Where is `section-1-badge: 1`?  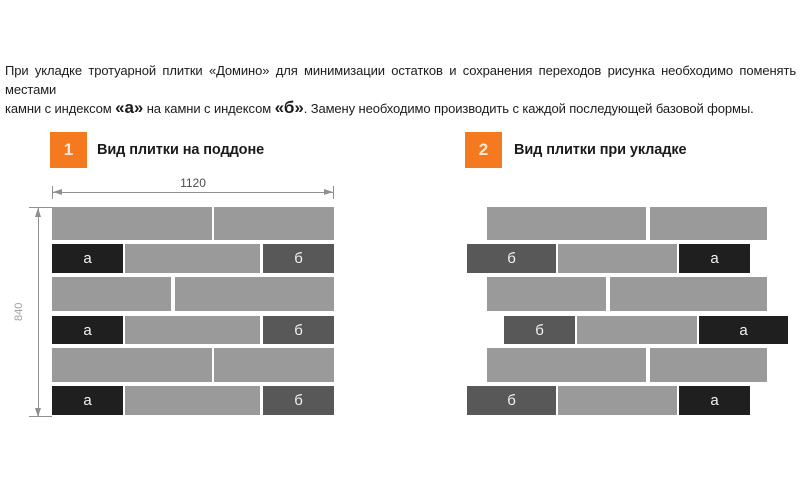
section-1-badge: 1 is located at coordinates (68, 150).